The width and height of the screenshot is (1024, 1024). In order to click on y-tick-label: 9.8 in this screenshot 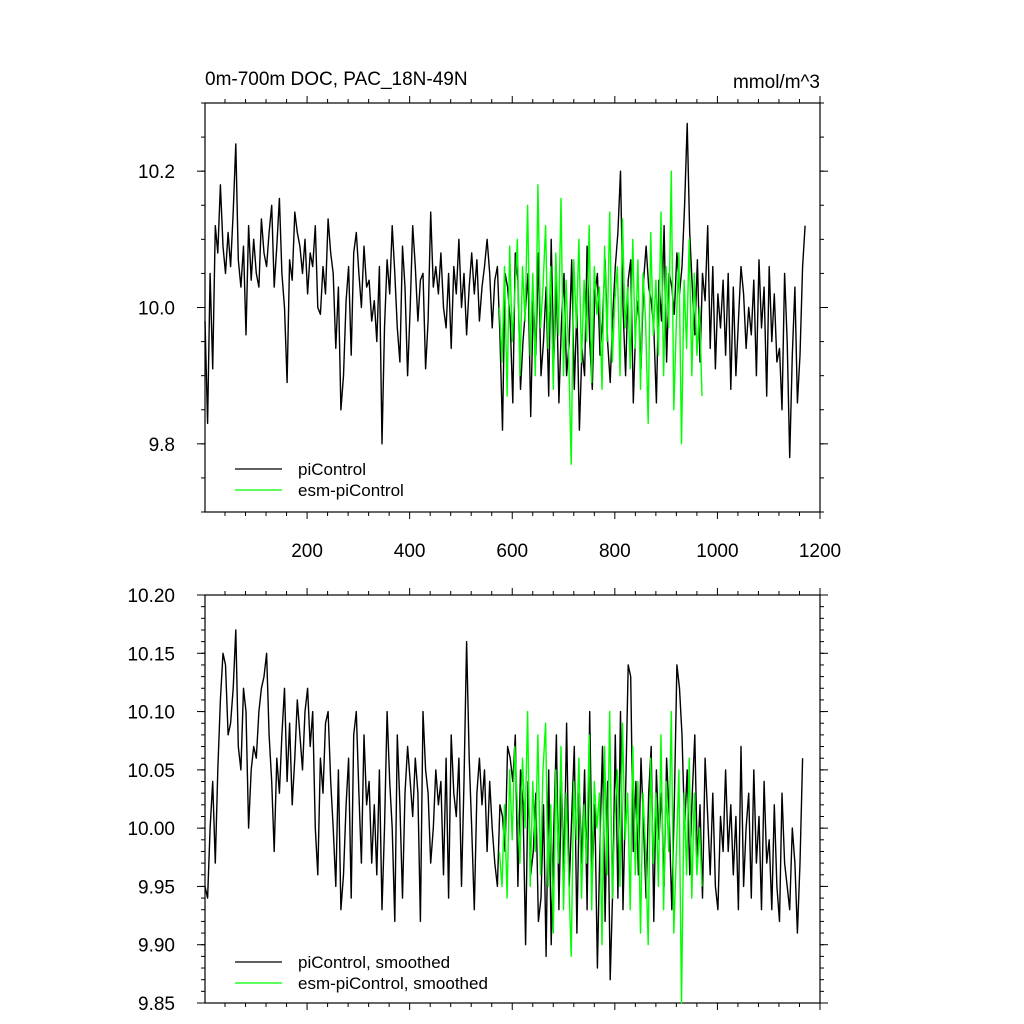, I will do `click(162, 445)`.